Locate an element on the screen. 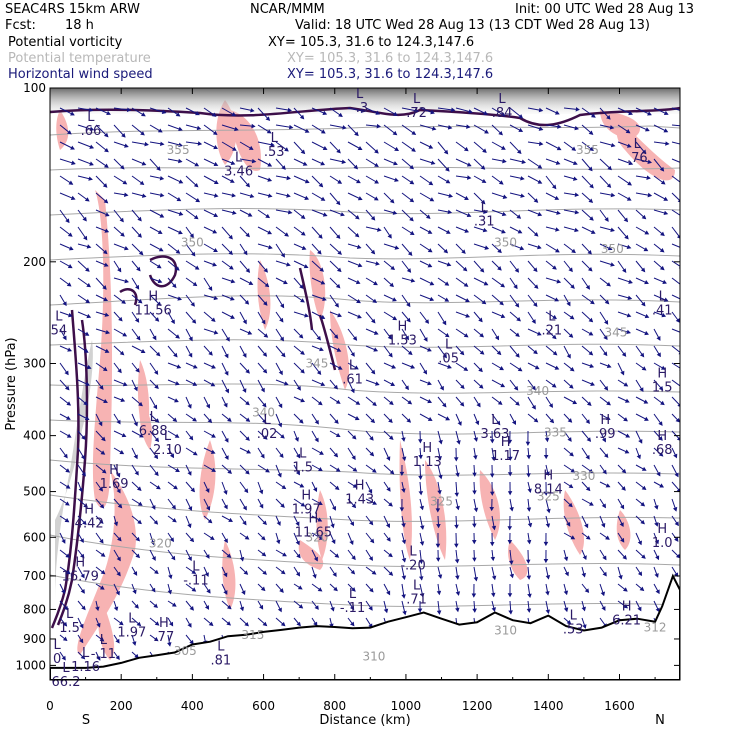  theta-contour-label: 340 is located at coordinates (263, 413).